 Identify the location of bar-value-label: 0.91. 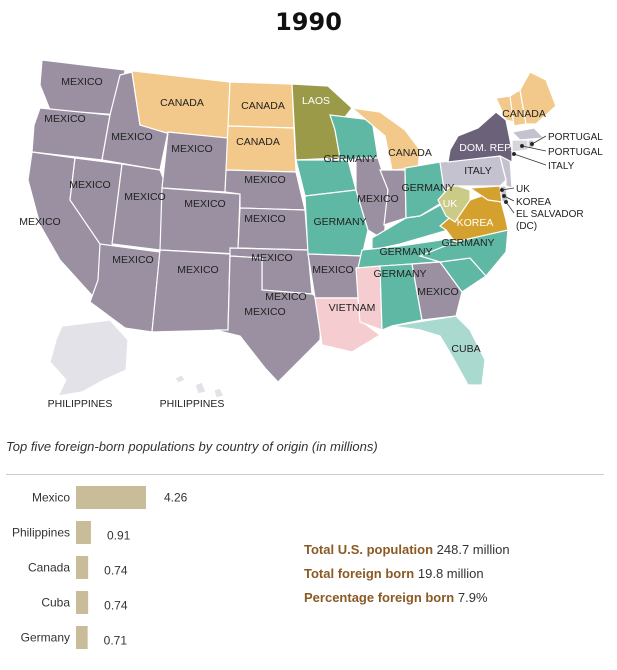
(119, 536).